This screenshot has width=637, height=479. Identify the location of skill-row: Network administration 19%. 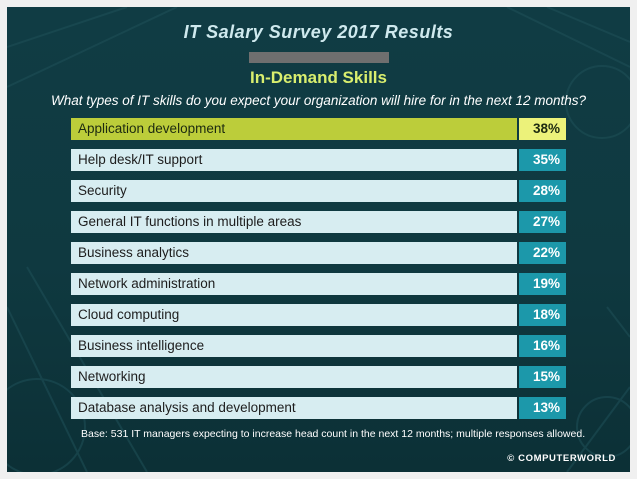
(318, 284).